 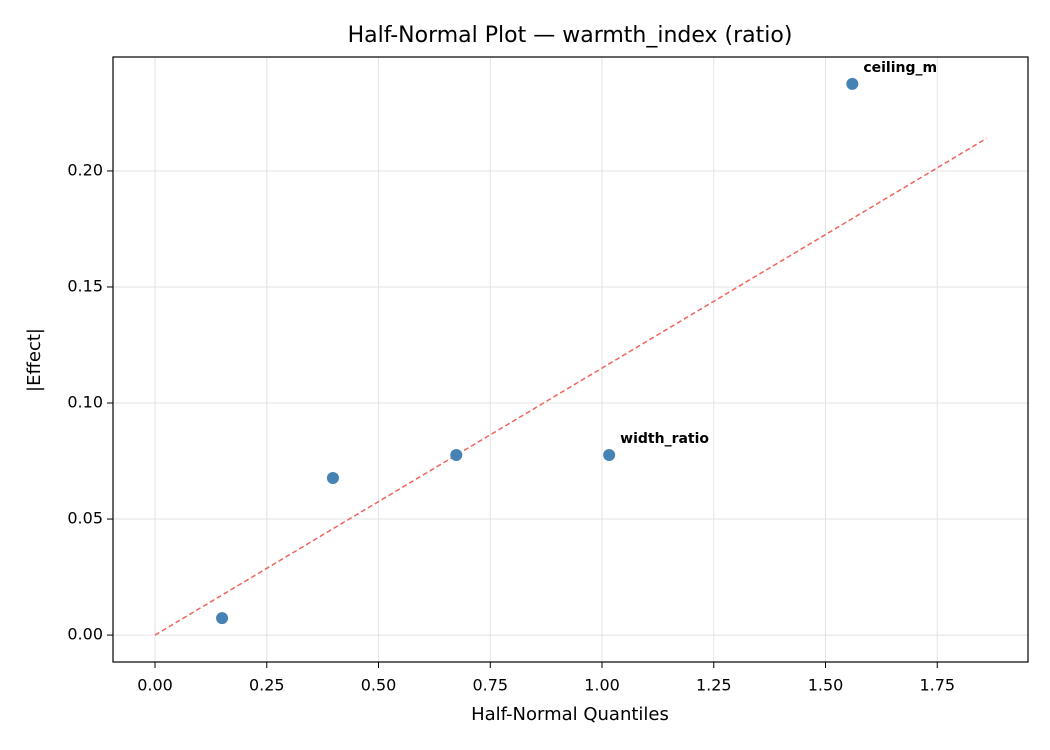 What do you see at coordinates (826, 685) in the screenshot?
I see `x-tick-label: 1.50` at bounding box center [826, 685].